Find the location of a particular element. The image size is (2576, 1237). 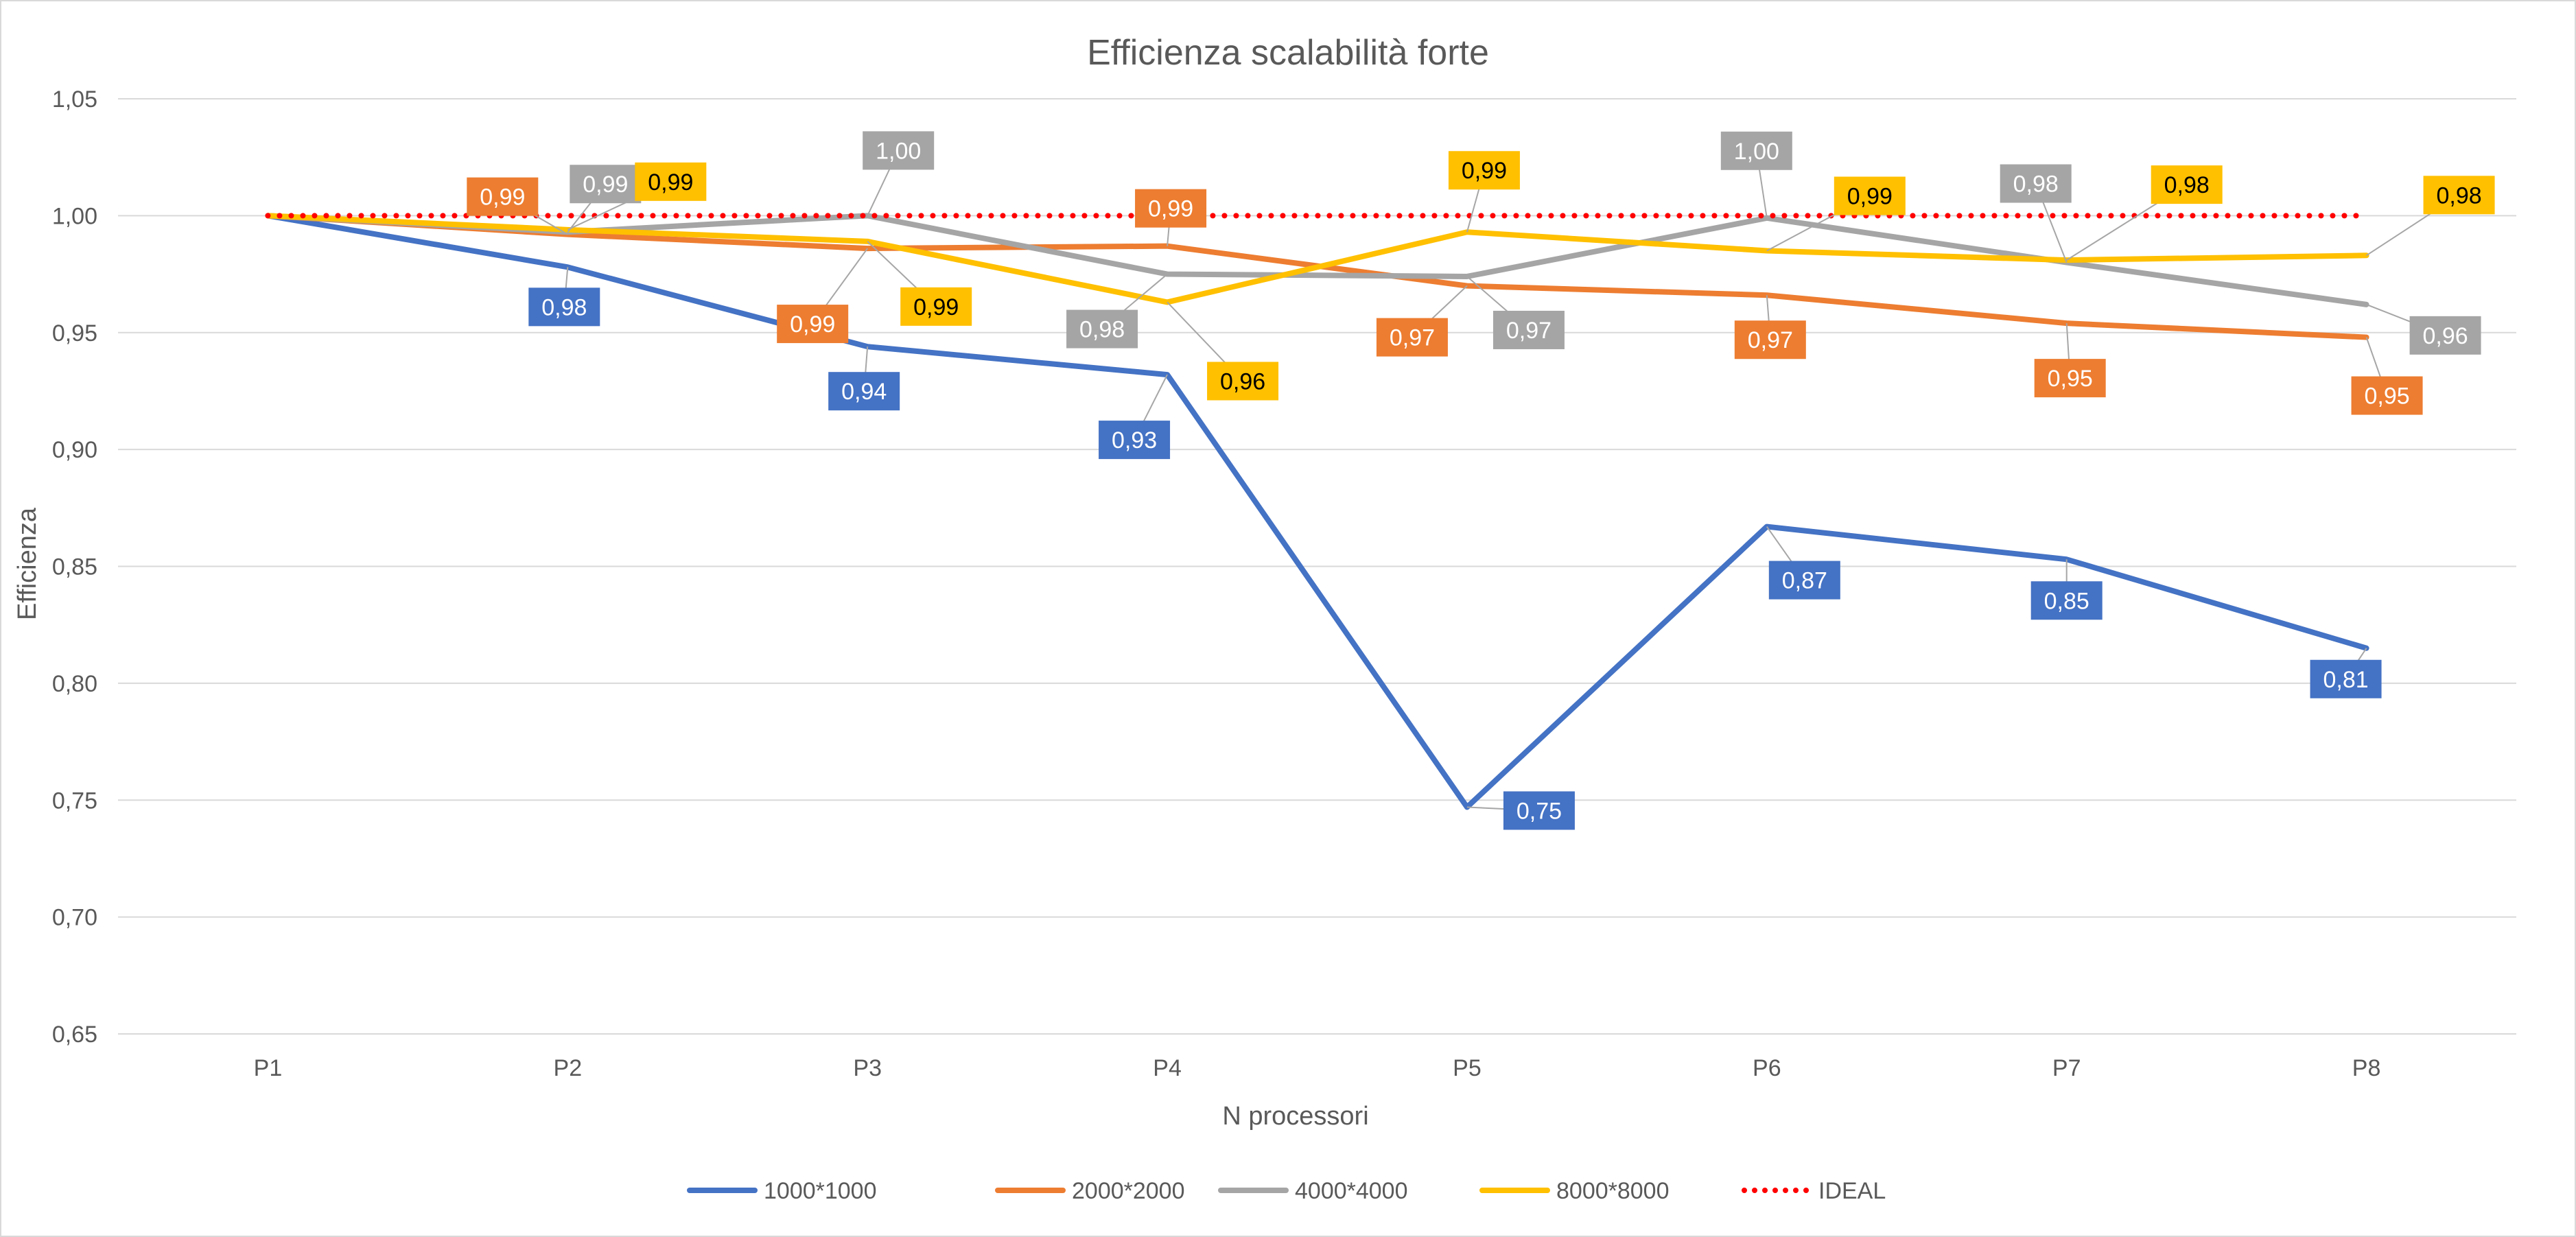

legend-label: 4000*4000 is located at coordinates (1351, 1191).